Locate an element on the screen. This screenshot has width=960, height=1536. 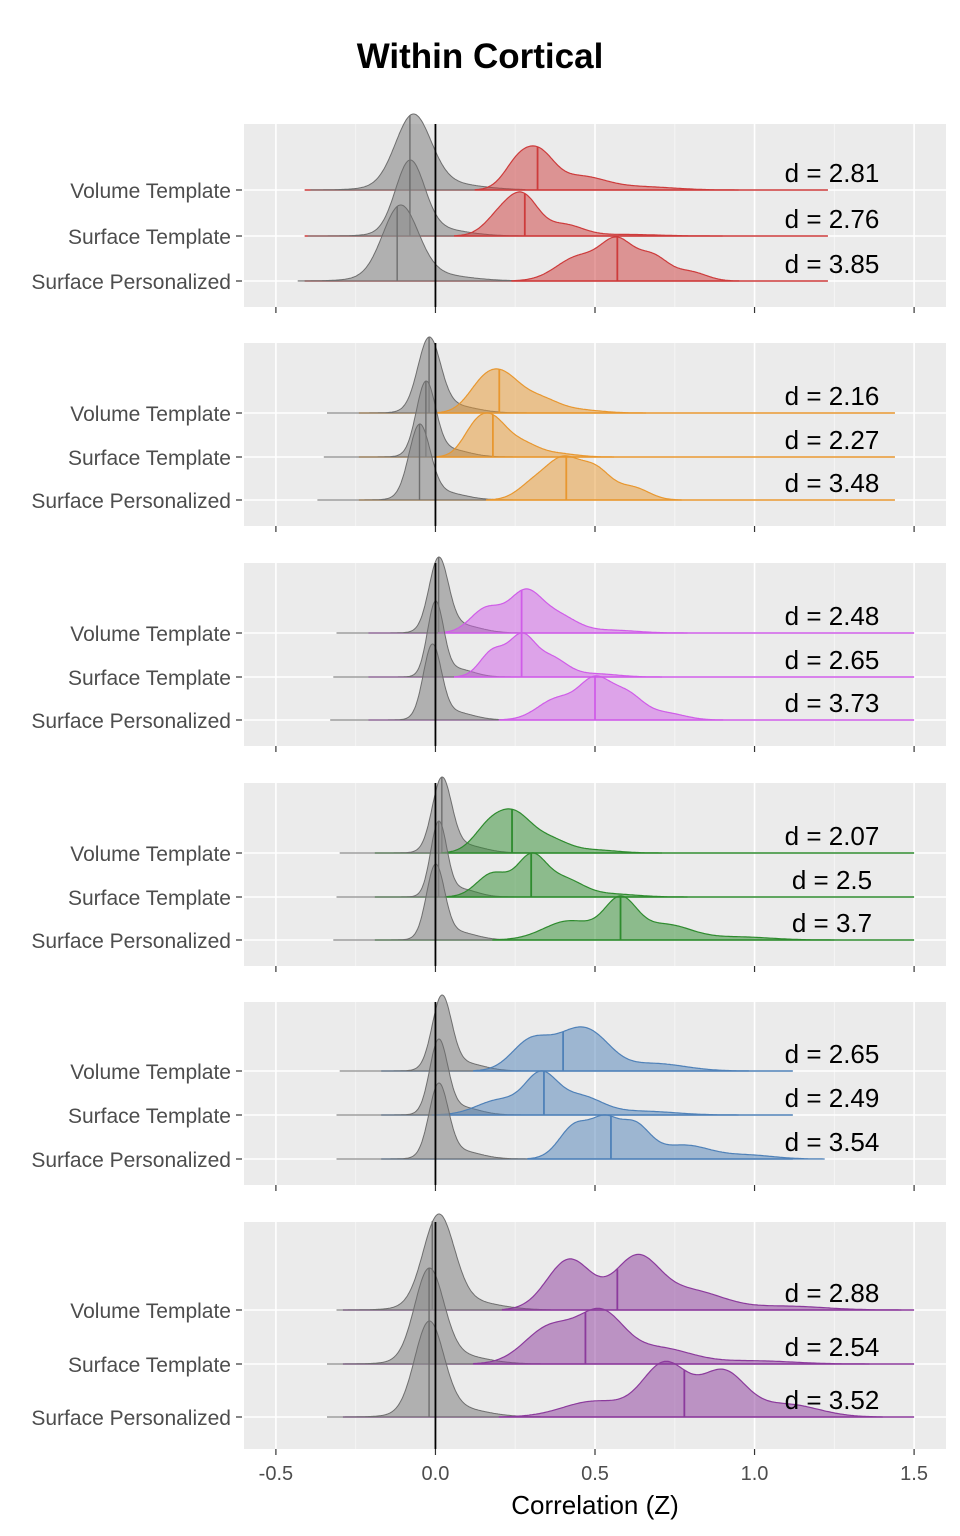
ridge-surface-template: d = 2.49 is located at coordinates (608, 1077).